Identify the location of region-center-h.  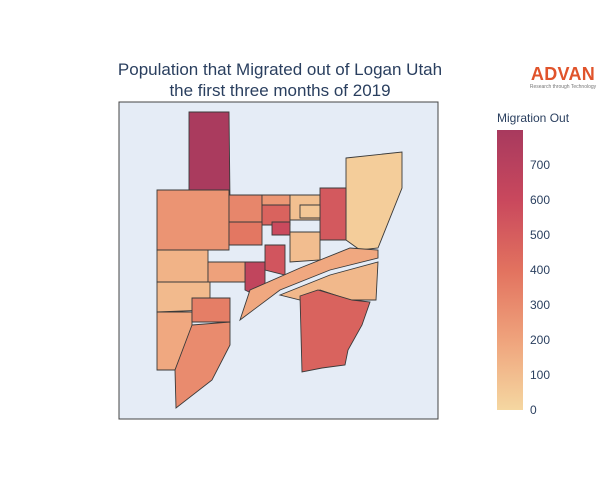
(275, 260).